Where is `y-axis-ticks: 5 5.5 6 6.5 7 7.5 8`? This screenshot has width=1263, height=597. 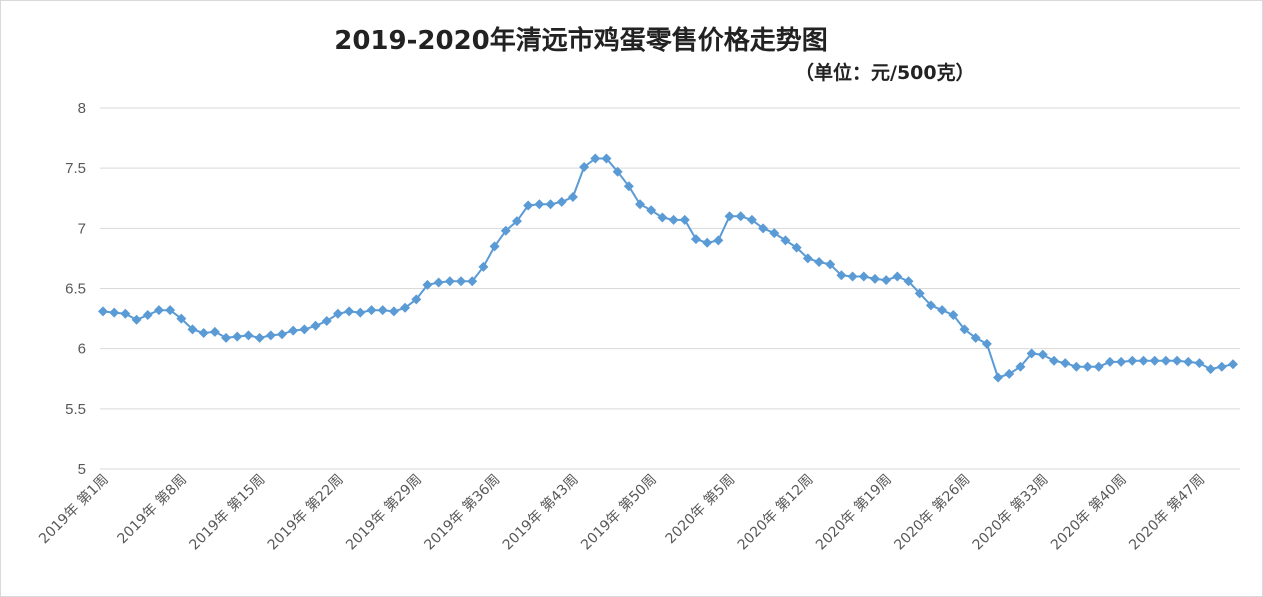 y-axis-ticks: 5 5.5 6 6.5 7 7.5 8 is located at coordinates (75, 289).